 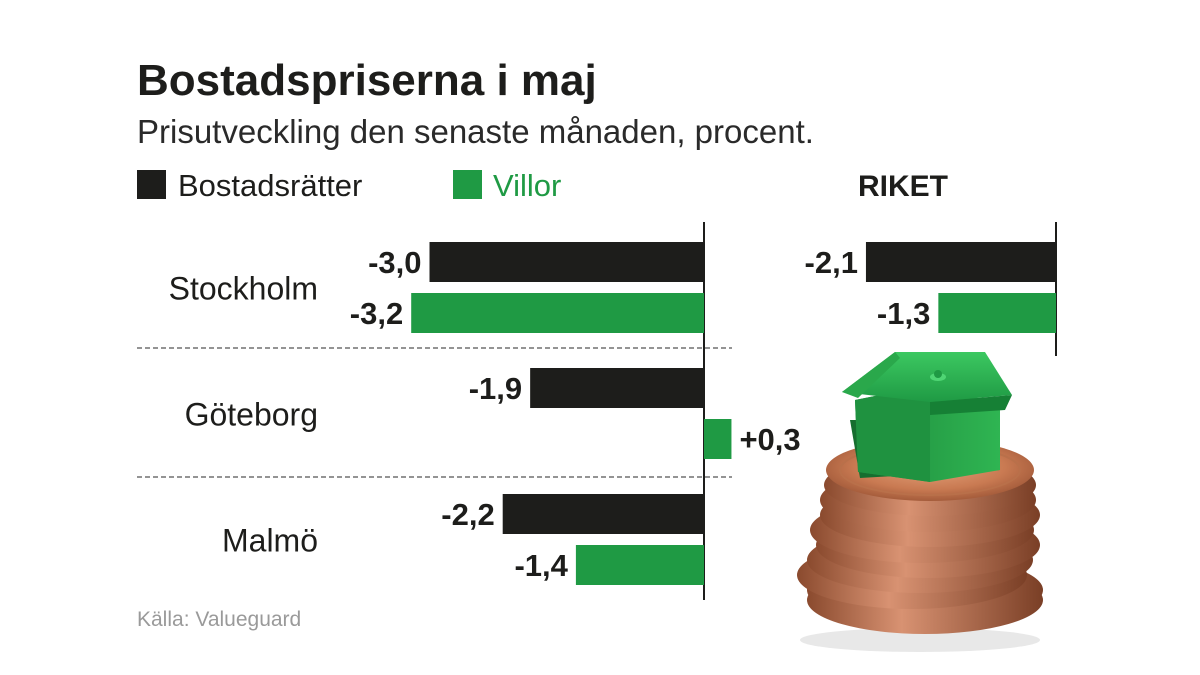 What do you see at coordinates (527, 185) in the screenshot?
I see `legend-label-villor: Villor` at bounding box center [527, 185].